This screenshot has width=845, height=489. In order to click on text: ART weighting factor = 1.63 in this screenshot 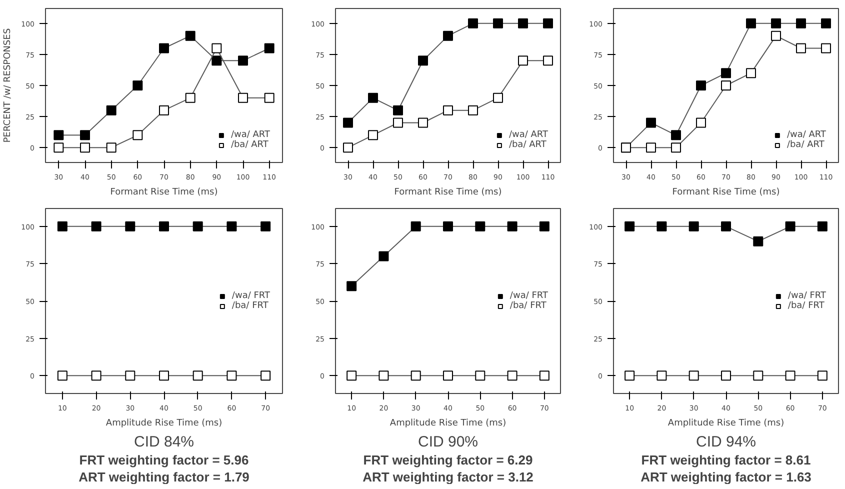, I will do `click(726, 477)`.